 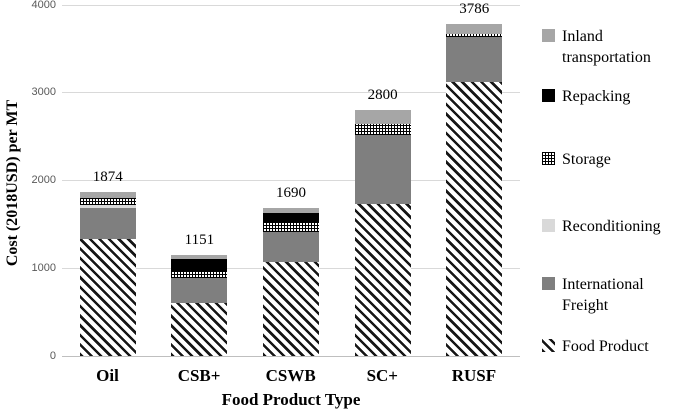 I want to click on bar-segment-repacking-cswb, so click(x=291, y=218).